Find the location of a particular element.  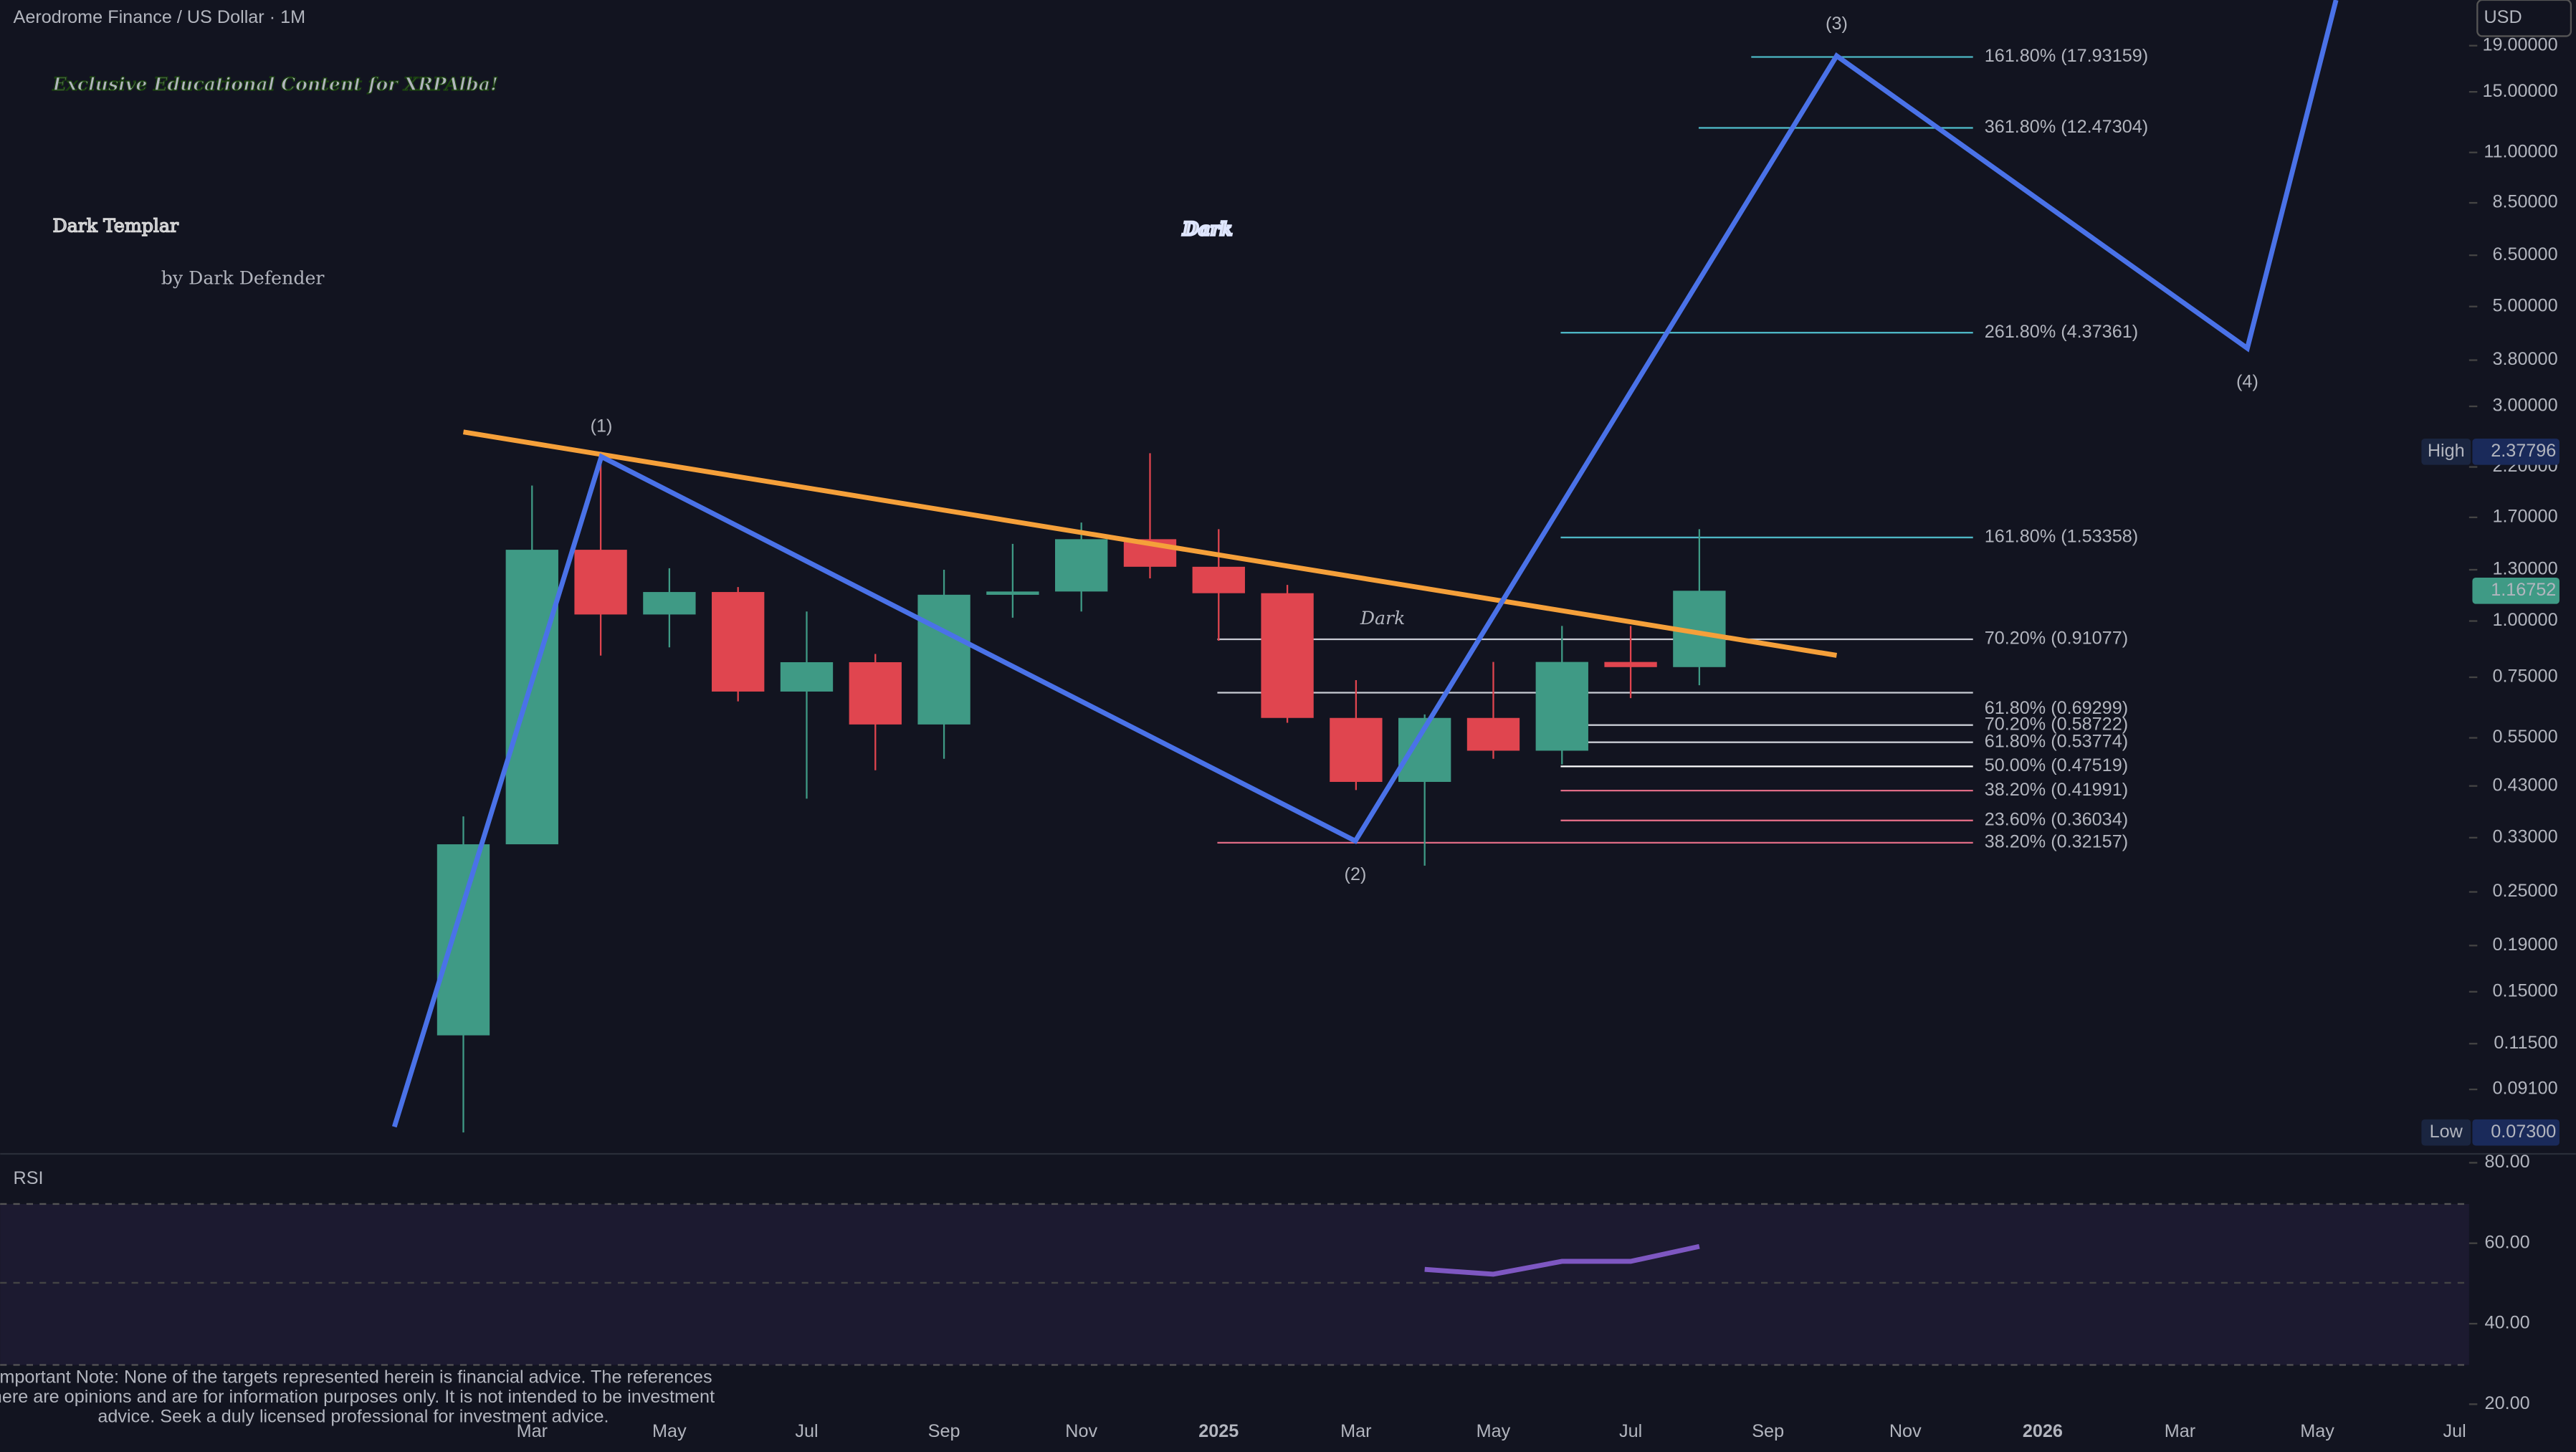

rsi-tick-label: 40.00 is located at coordinates (2507, 1323).